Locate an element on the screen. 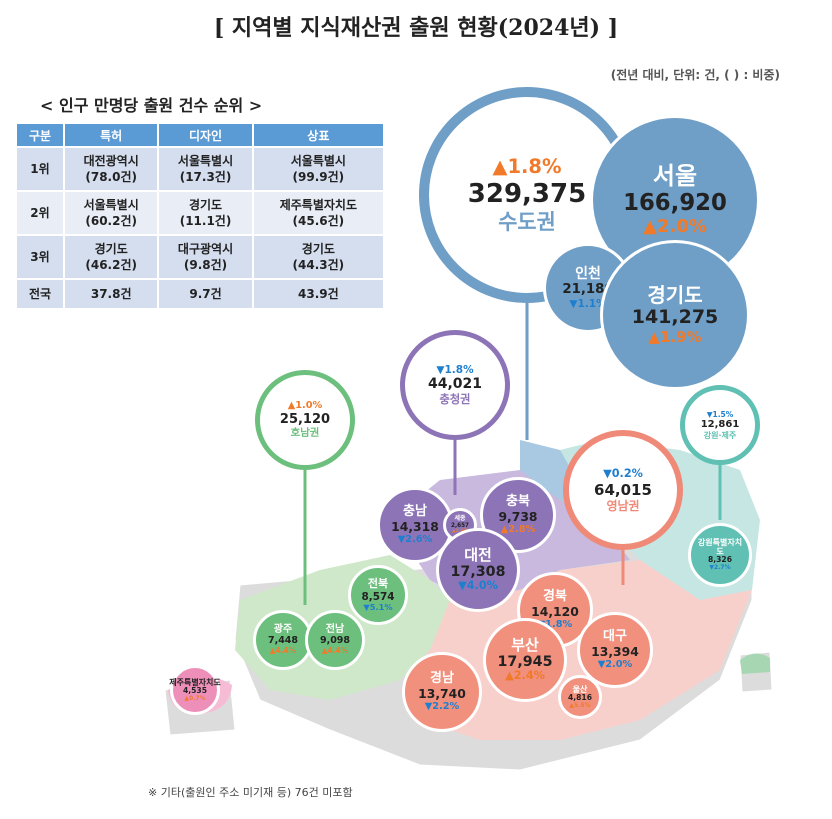  table-row: 전국 37.8건 9.7건 43.9건 is located at coordinates (200, 294).